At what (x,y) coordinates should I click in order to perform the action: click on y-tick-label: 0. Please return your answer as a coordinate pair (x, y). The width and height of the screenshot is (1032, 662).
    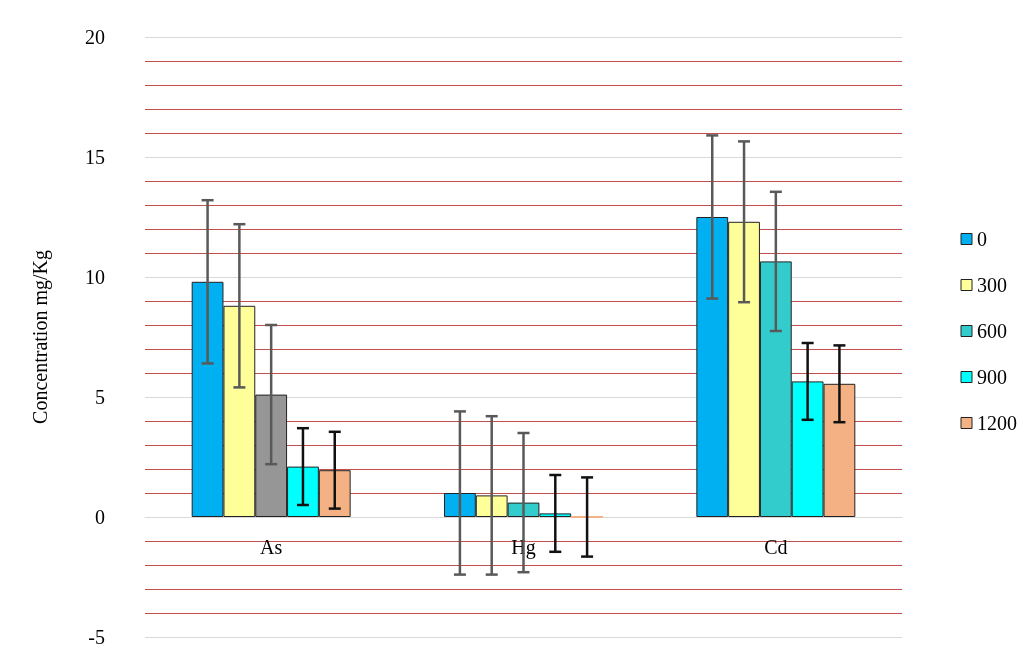
    Looking at the image, I should click on (100, 517).